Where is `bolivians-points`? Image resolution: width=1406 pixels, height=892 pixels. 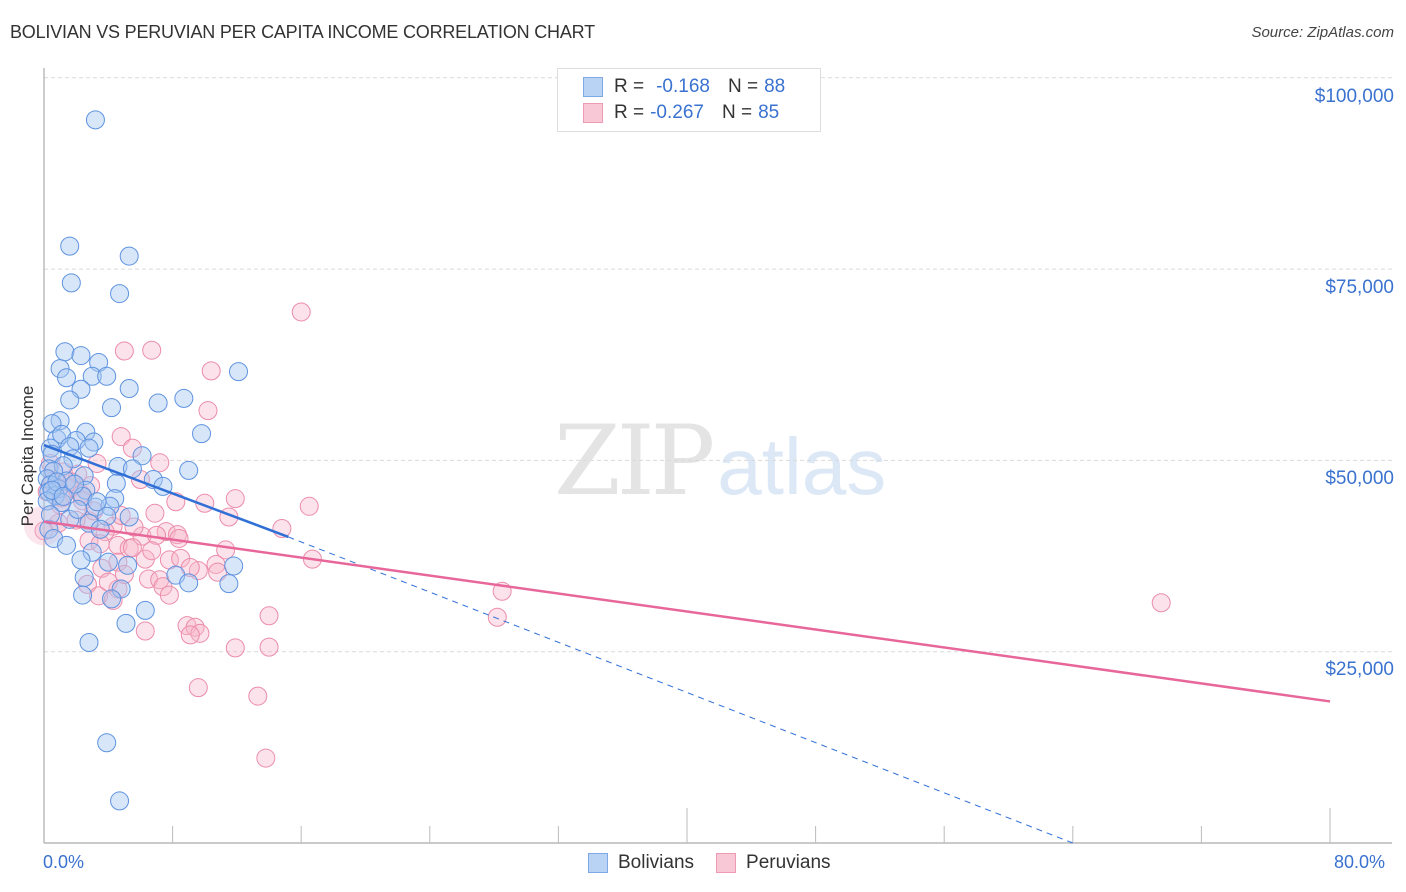 bolivians-points is located at coordinates (143, 460).